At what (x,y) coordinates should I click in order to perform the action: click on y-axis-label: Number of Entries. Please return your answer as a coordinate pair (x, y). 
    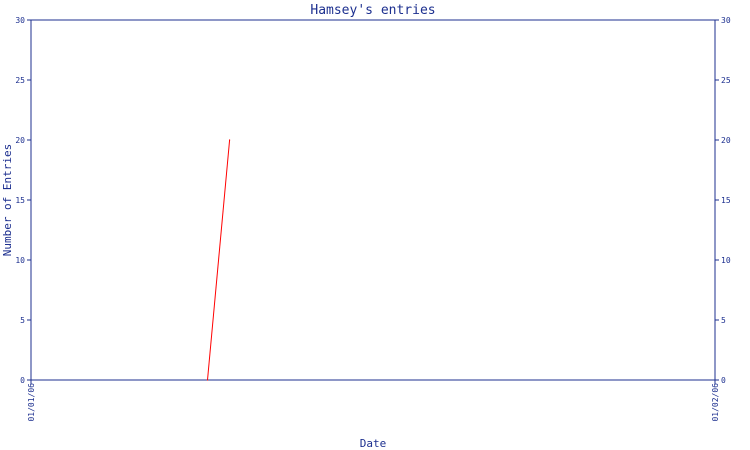
    Looking at the image, I should click on (7, 200).